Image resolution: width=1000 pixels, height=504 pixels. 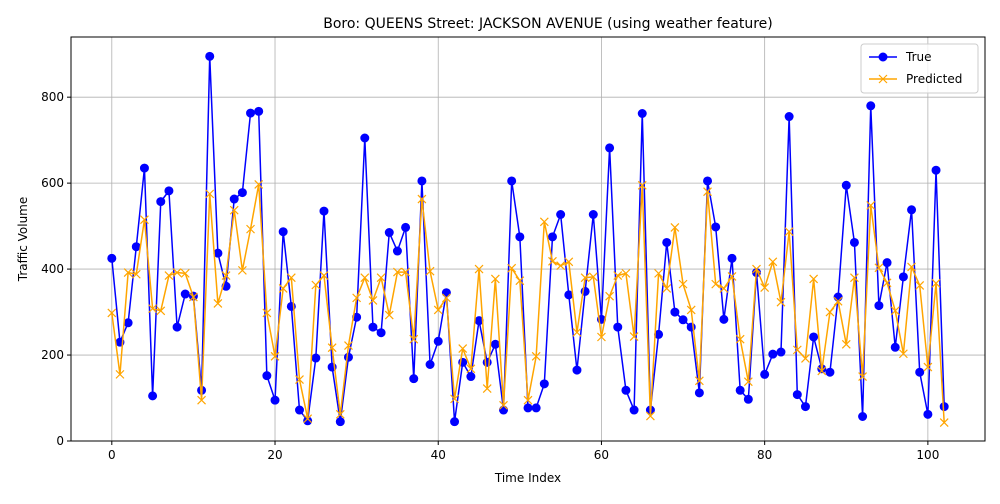 I want to click on legend-marker-predicted, so click(x=883, y=79).